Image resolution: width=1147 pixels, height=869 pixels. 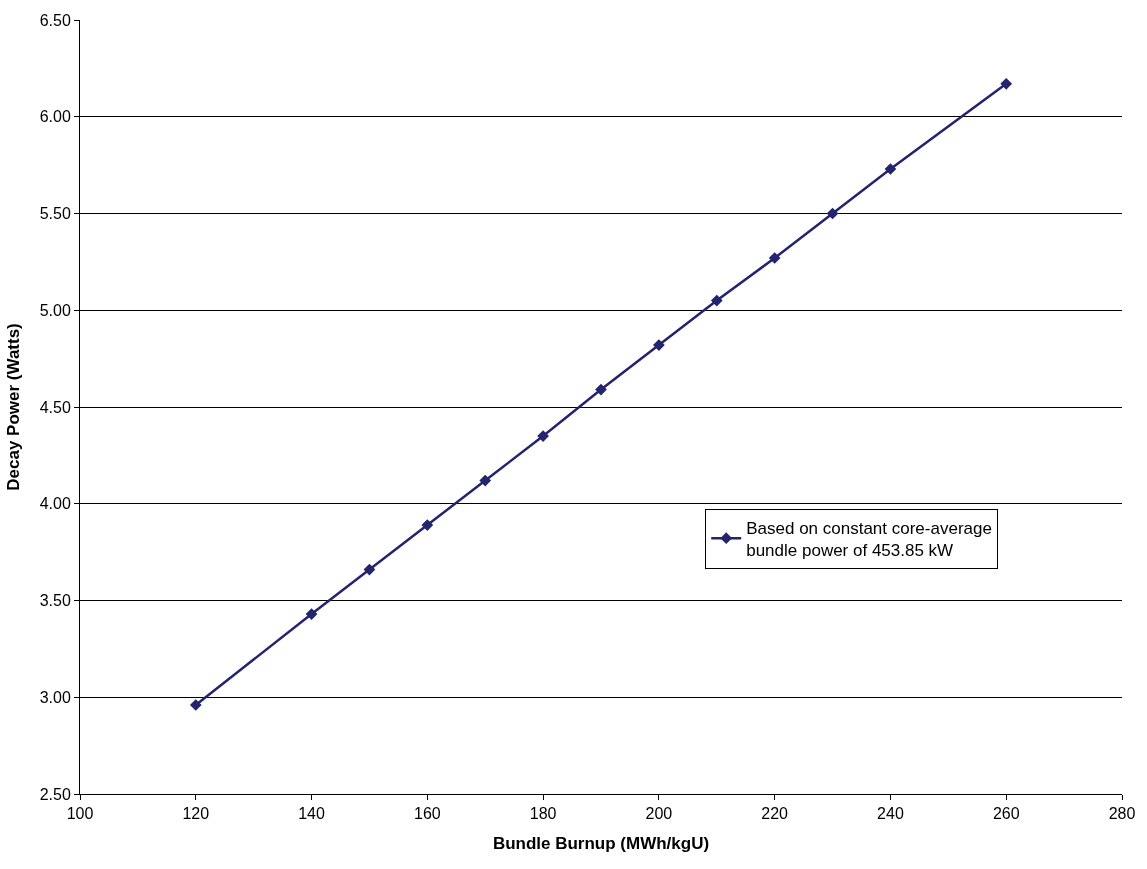 What do you see at coordinates (312, 814) in the screenshot?
I see `x-tick-label: 140` at bounding box center [312, 814].